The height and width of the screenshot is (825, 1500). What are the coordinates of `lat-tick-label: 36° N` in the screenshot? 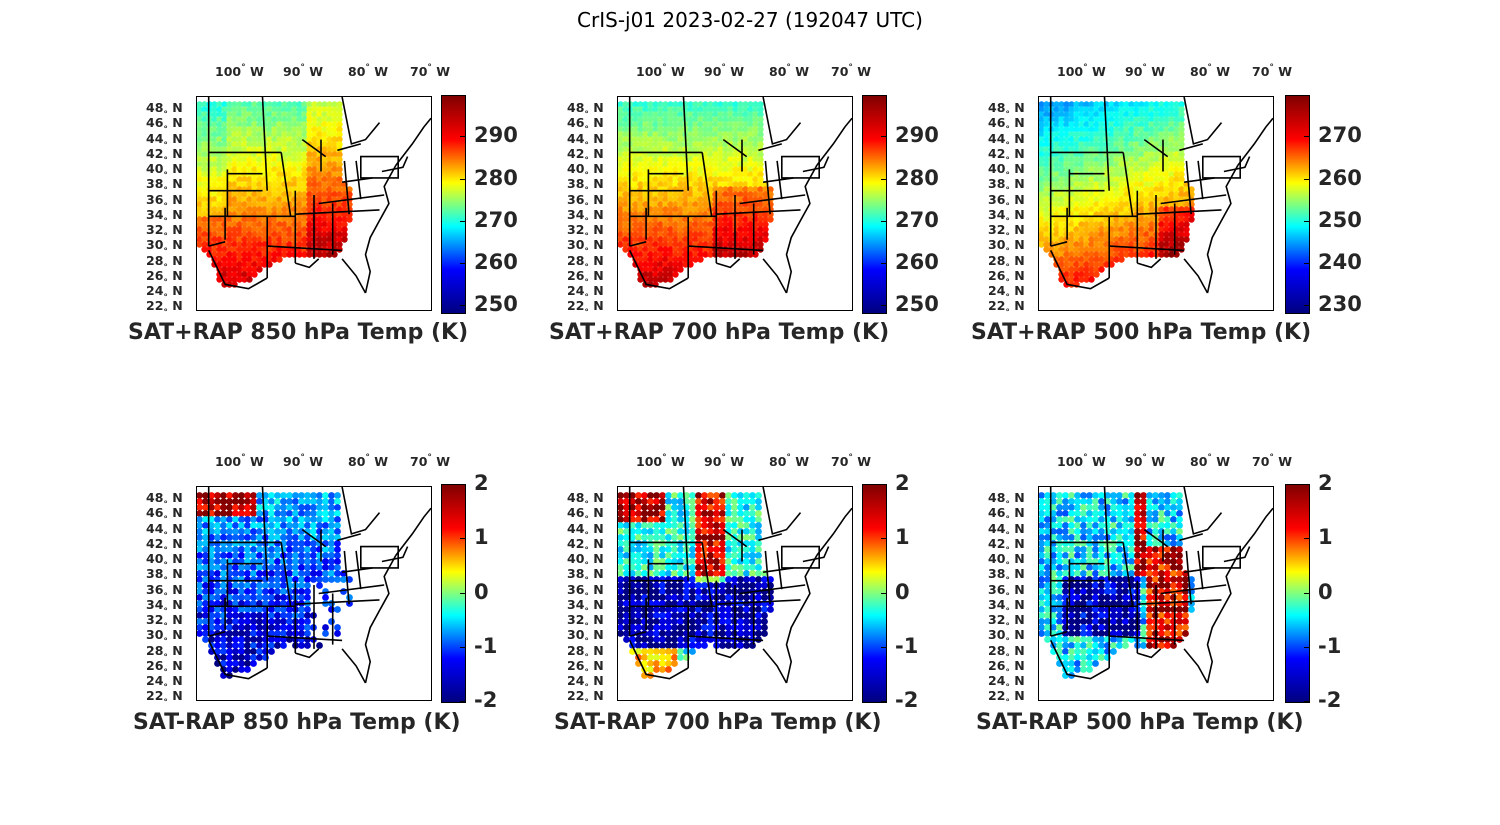 It's located at (1006, 201).